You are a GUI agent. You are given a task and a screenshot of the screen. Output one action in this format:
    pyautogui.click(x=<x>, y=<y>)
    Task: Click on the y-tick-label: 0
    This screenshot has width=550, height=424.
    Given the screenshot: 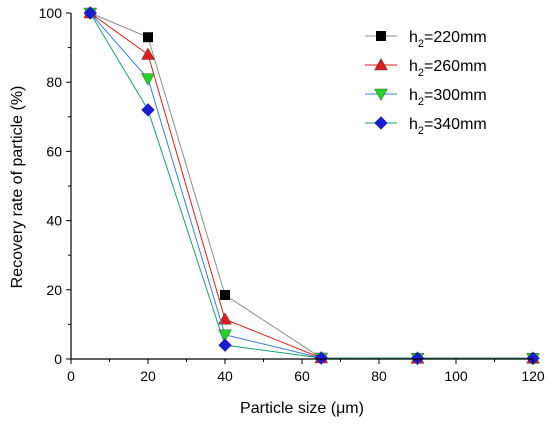 What is the action you would take?
    pyautogui.click(x=58, y=359)
    